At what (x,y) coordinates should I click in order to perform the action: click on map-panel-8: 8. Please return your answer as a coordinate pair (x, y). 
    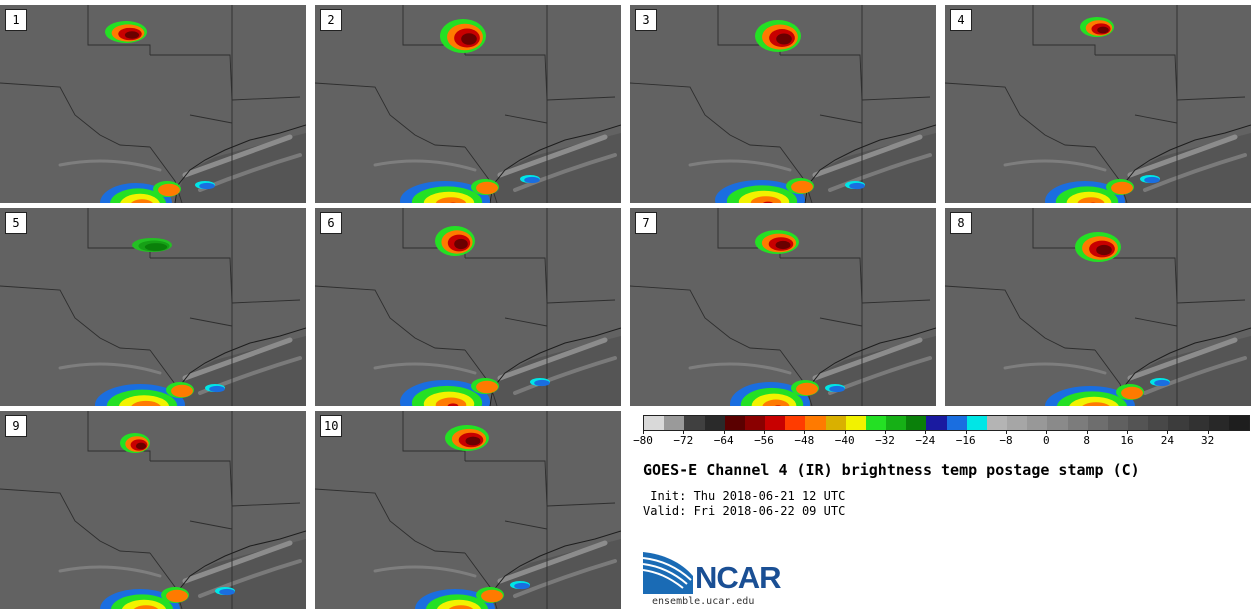
    Looking at the image, I should click on (1098, 307).